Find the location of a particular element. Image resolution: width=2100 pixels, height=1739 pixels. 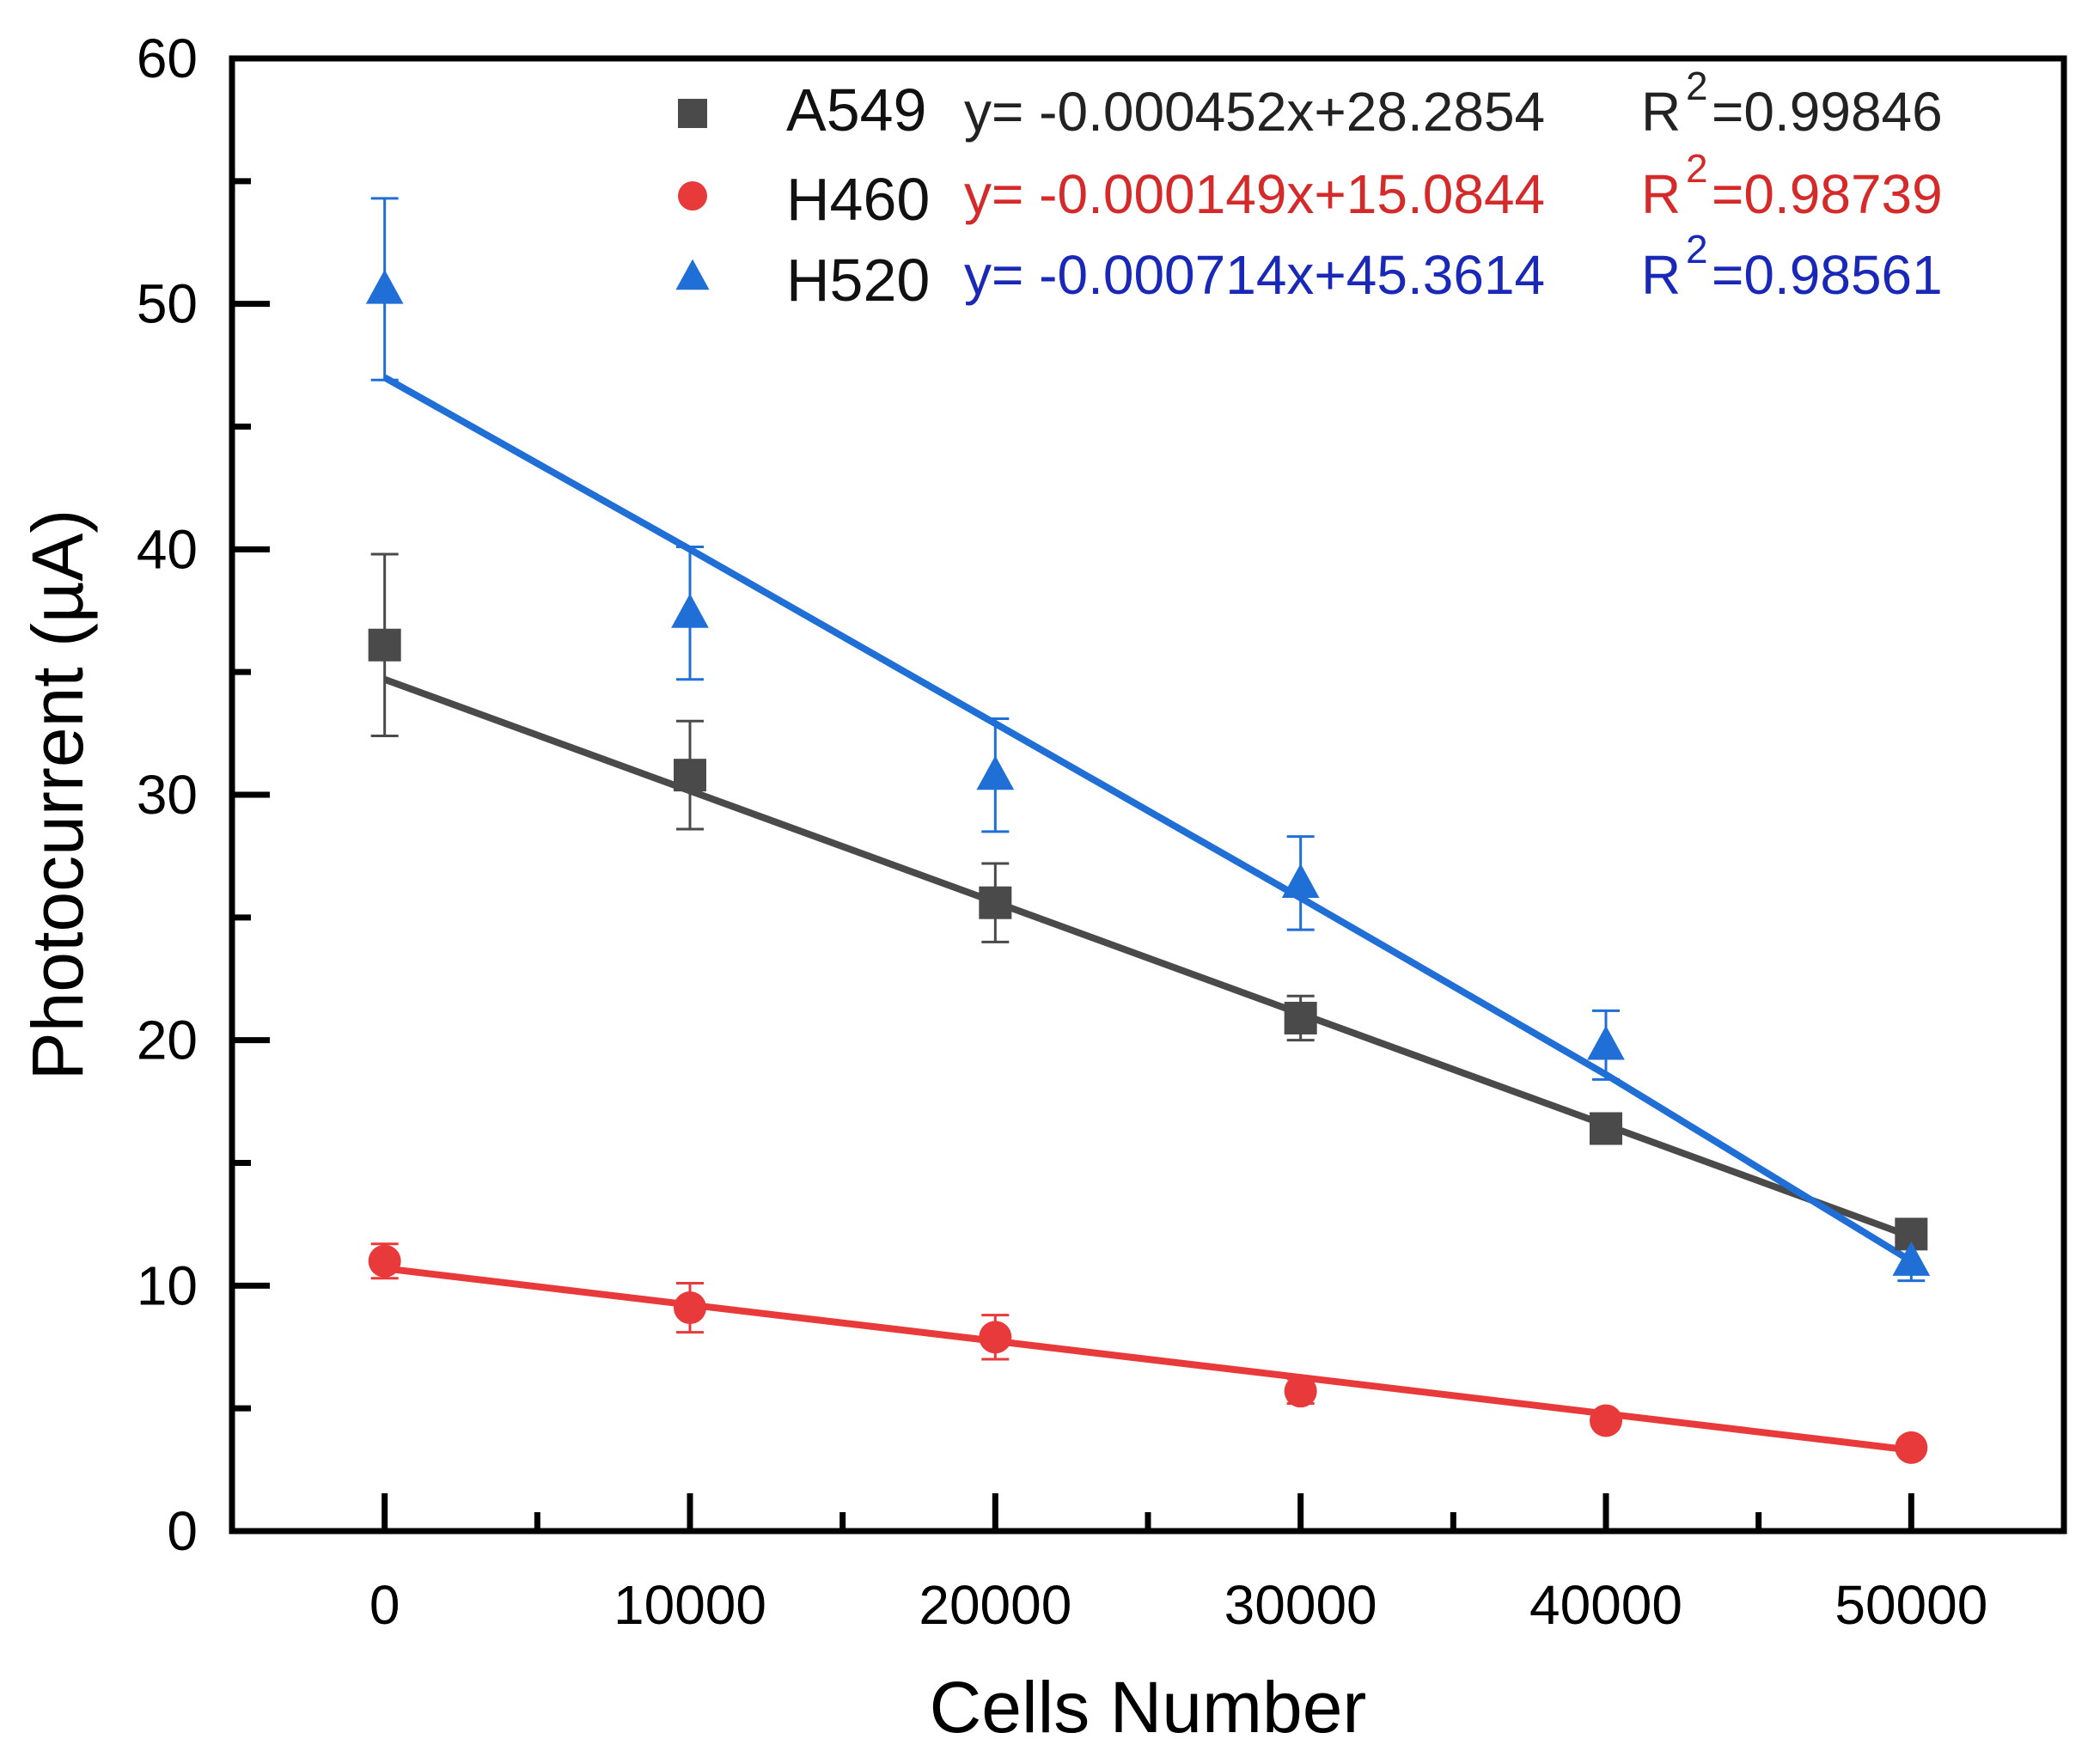

h460-legend-r2-prefix: R is located at coordinates (1661, 194).